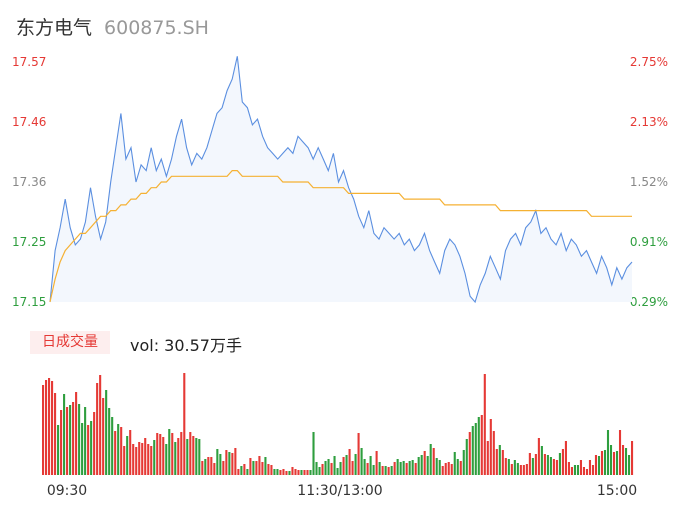  Describe the element at coordinates (649, 122) in the screenshot. I see `y-tick-right: 2.13%` at that location.